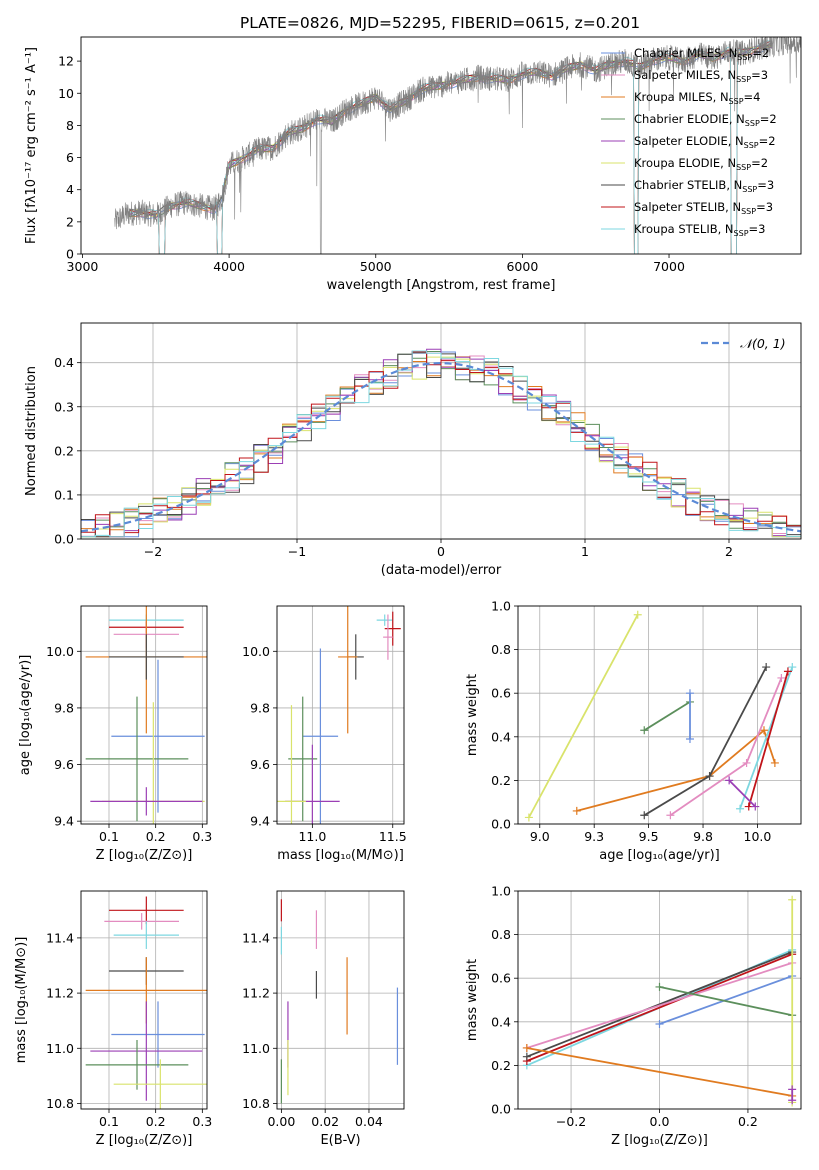  I want to click on x-tick-label: 3000, so click(83, 266).